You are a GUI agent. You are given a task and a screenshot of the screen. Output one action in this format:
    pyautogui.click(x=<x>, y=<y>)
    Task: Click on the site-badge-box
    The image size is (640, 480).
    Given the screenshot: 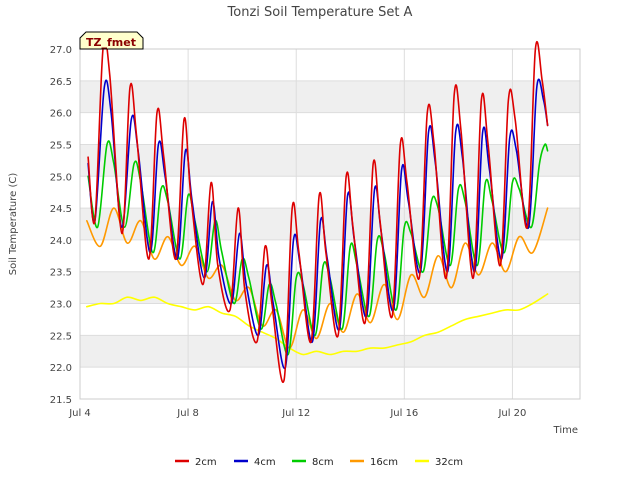 What is the action you would take?
    pyautogui.click(x=111, y=40)
    